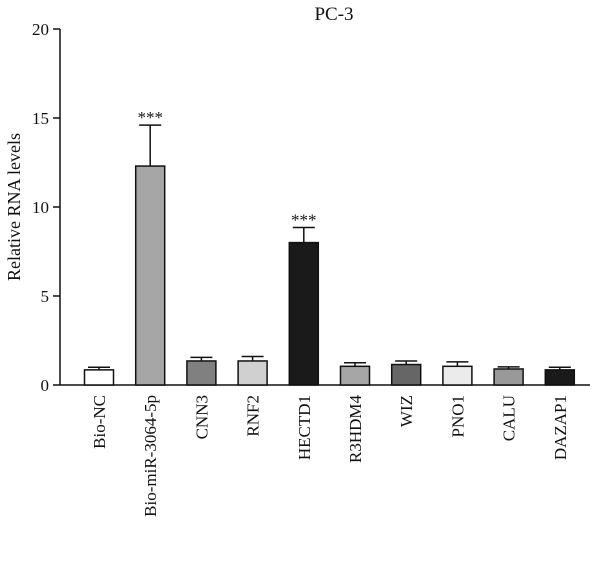  I want to click on bar-cnn3, so click(201, 373).